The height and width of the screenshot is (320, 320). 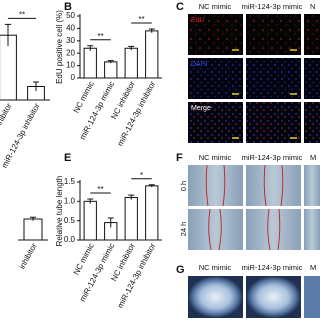 I want to click on y-tick-label: 1.0, so click(x=70, y=200).